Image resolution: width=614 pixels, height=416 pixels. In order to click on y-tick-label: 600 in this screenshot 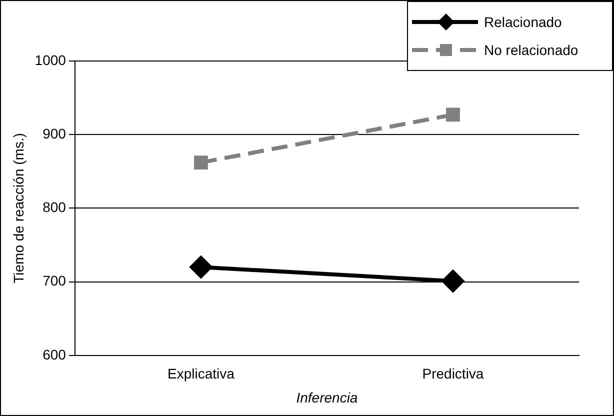, I will do `click(54, 354)`.